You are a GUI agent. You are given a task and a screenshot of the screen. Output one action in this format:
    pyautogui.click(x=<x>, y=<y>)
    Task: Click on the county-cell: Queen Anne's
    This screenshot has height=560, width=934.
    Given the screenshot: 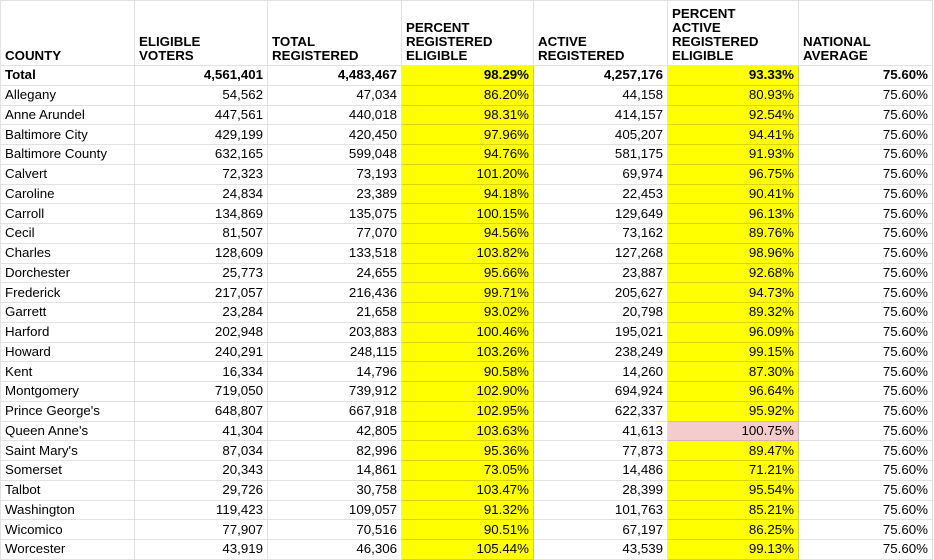 What is the action you would take?
    pyautogui.click(x=67, y=431)
    